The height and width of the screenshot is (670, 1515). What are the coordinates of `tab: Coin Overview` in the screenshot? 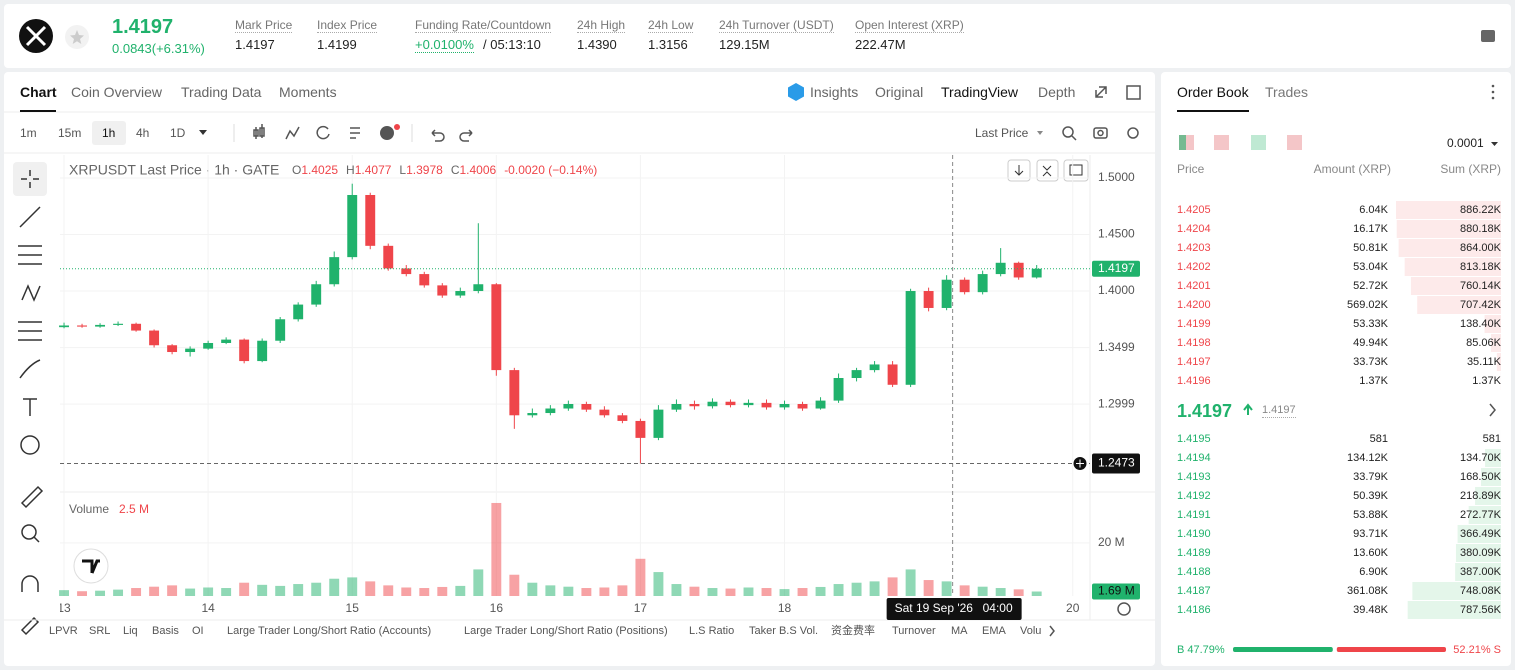 It's located at (117, 92).